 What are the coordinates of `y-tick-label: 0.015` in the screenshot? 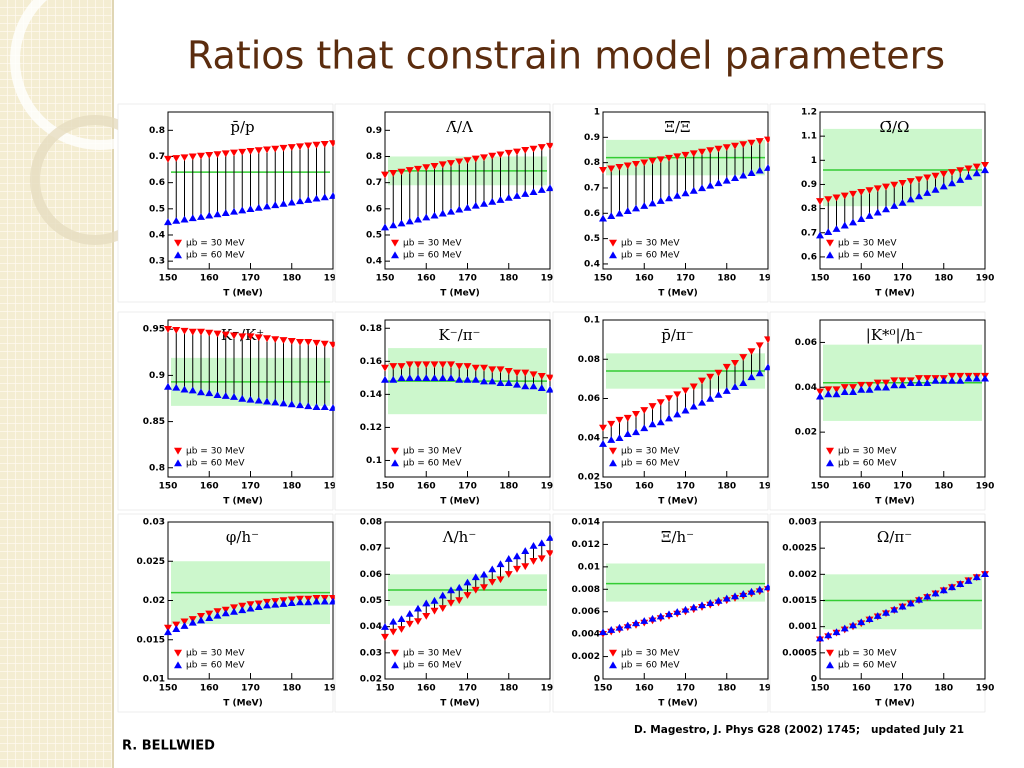 It's located at (151, 640).